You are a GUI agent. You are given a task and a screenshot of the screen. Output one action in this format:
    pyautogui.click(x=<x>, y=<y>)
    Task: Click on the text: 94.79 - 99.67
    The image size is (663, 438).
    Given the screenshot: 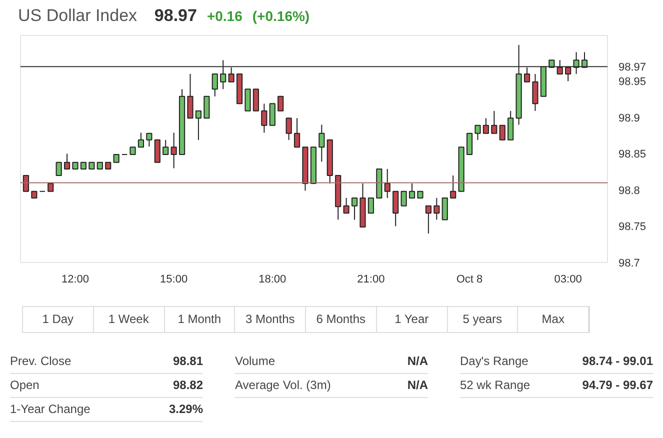 What is the action you would take?
    pyautogui.click(x=617, y=385)
    